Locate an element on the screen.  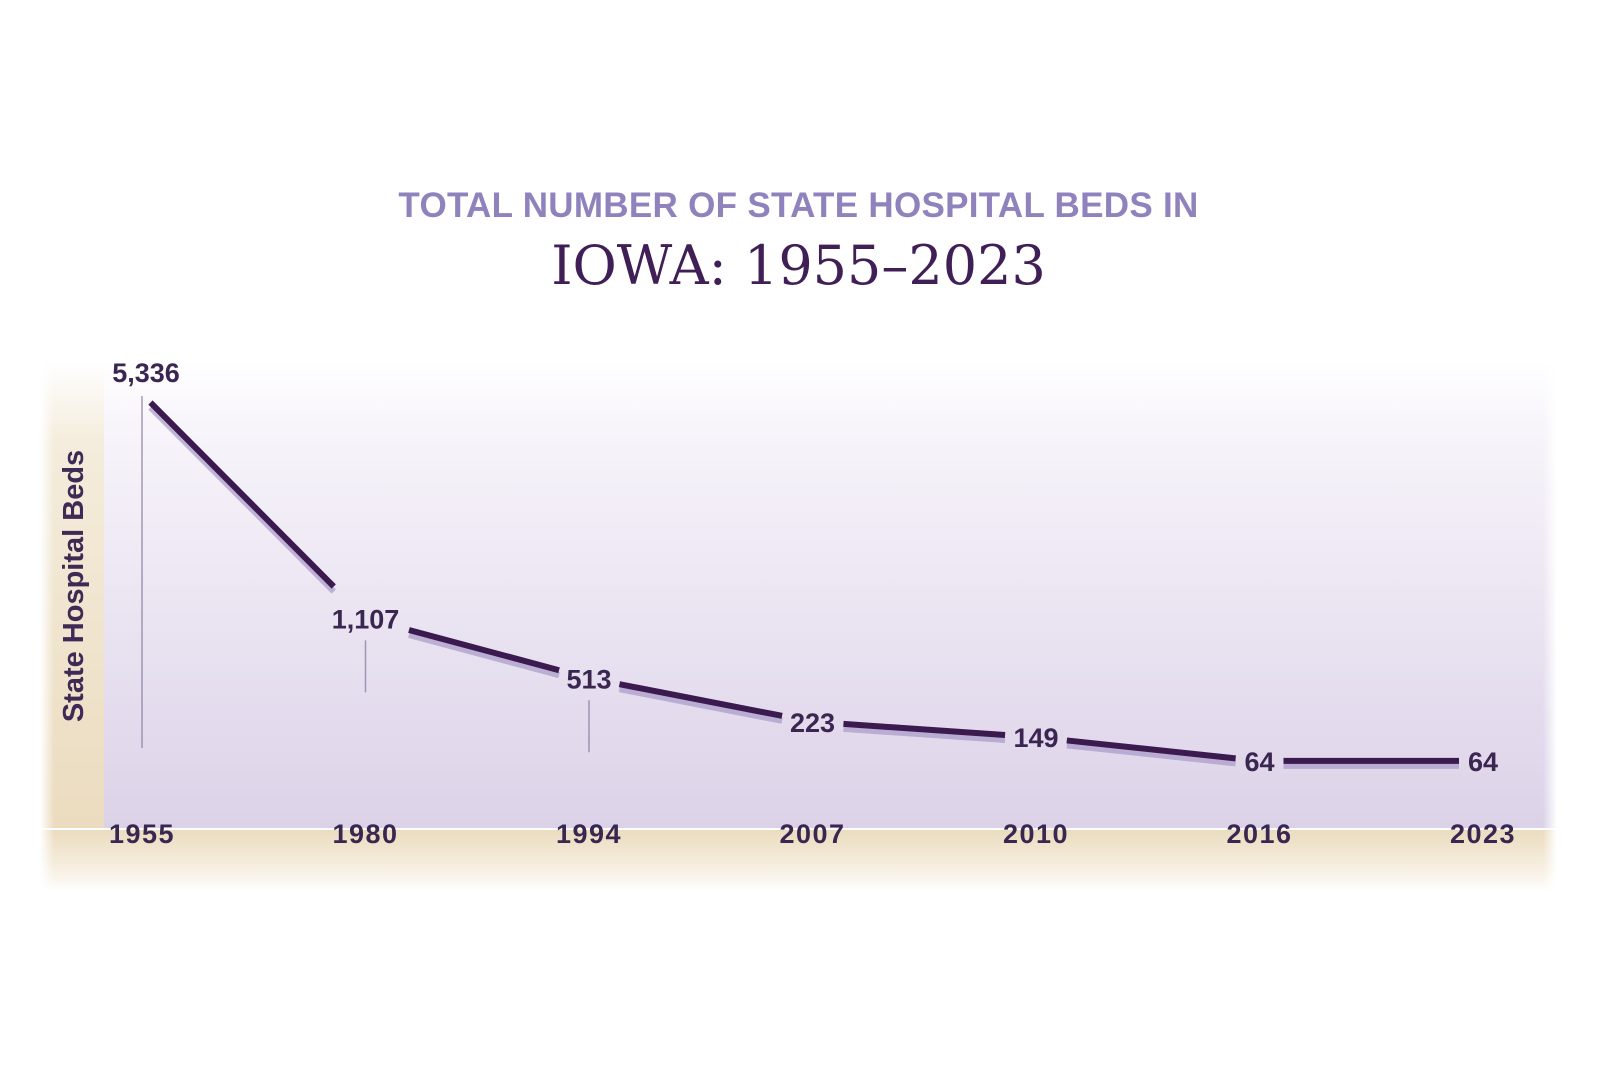
drop-lines is located at coordinates (365, 574).